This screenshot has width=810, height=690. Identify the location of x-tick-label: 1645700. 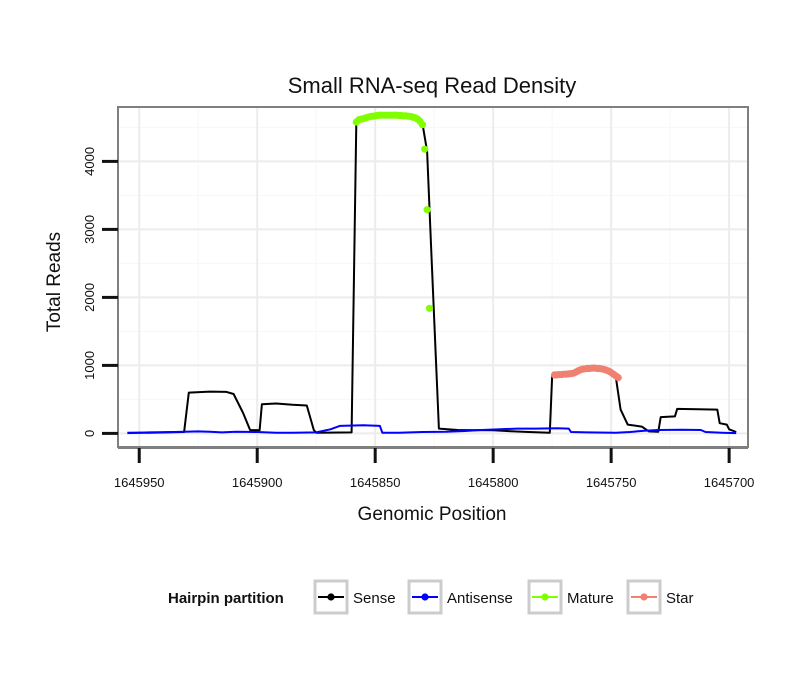
(729, 482).